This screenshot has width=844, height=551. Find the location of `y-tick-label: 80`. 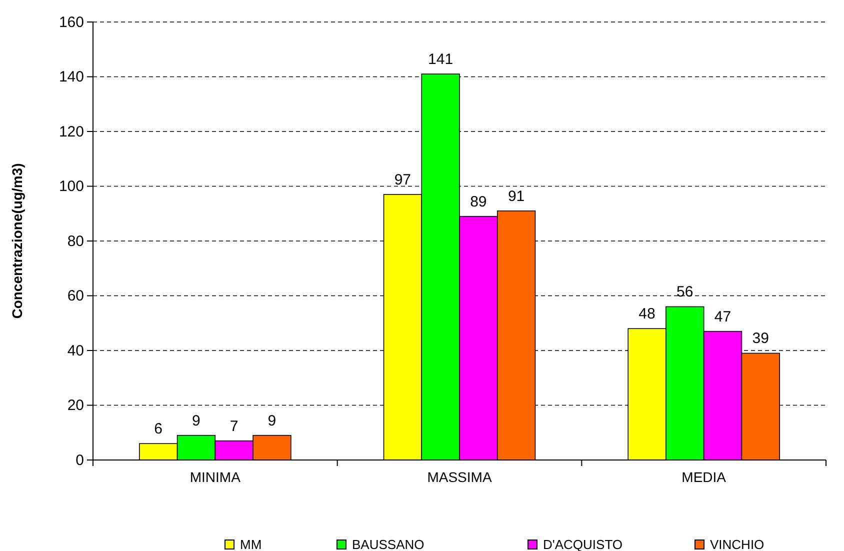

y-tick-label: 80 is located at coordinates (75, 241).